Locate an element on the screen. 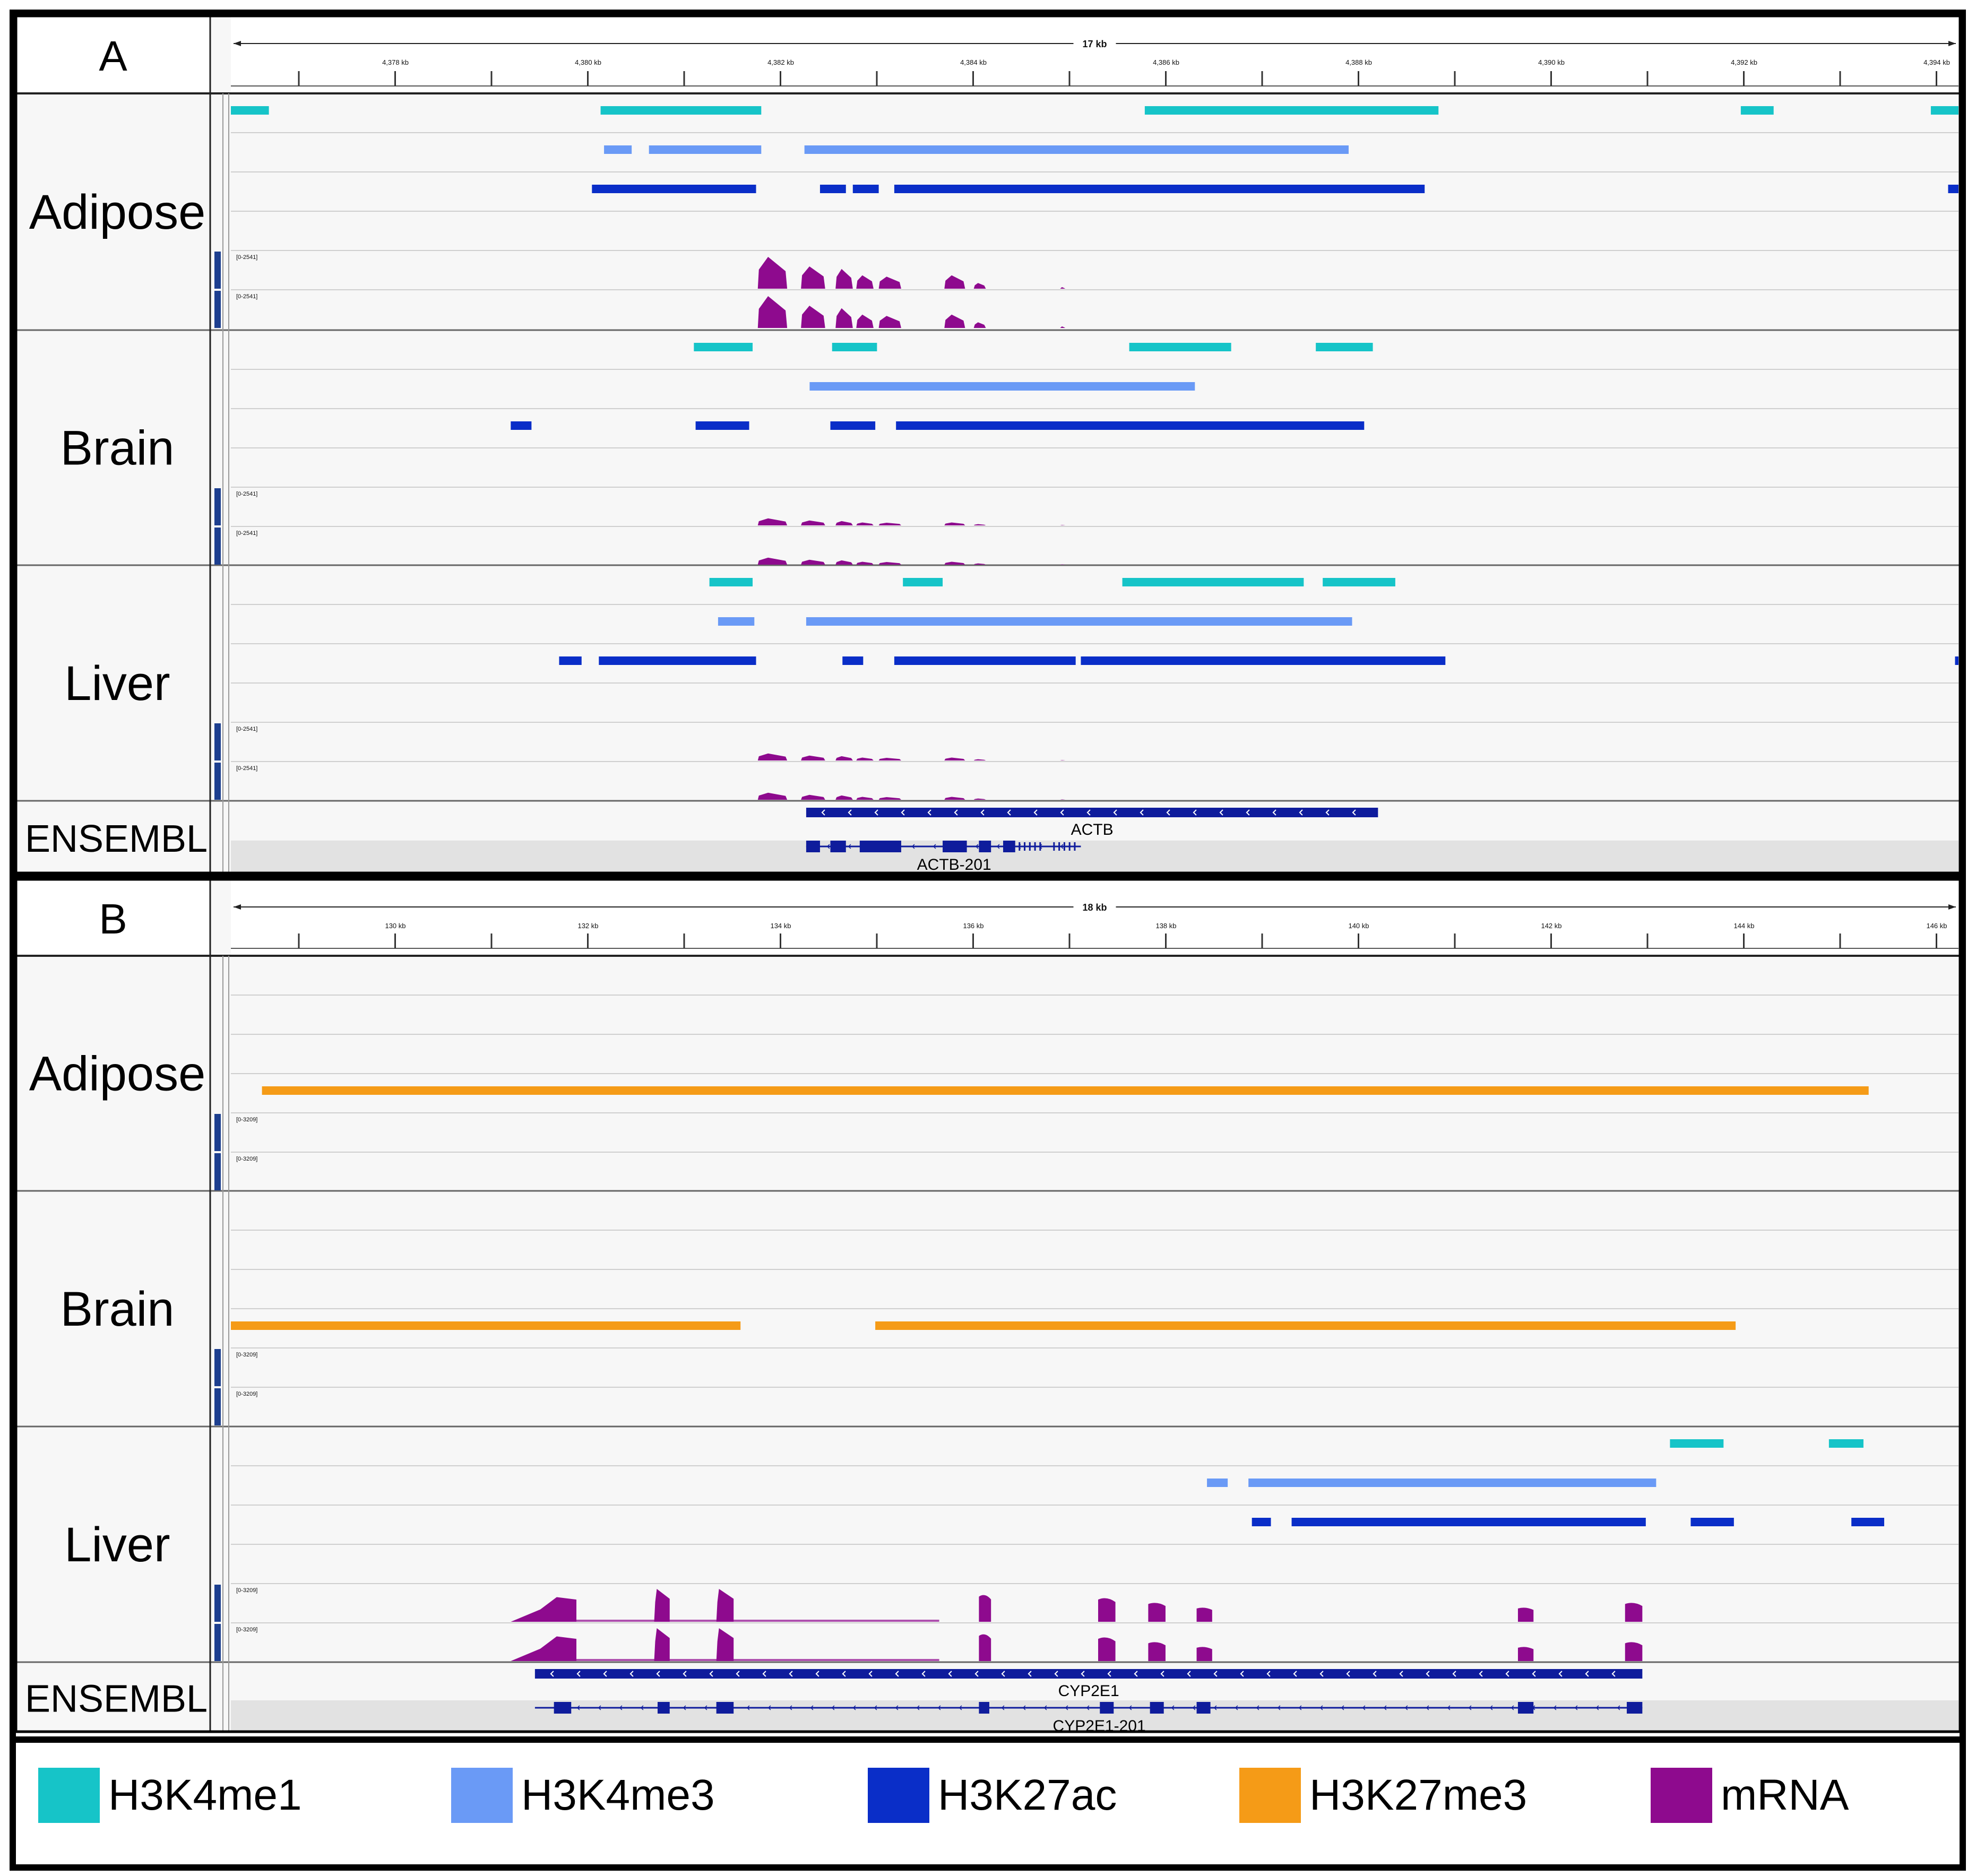  track-scale-label: [0-2541] is located at coordinates (247, 297).